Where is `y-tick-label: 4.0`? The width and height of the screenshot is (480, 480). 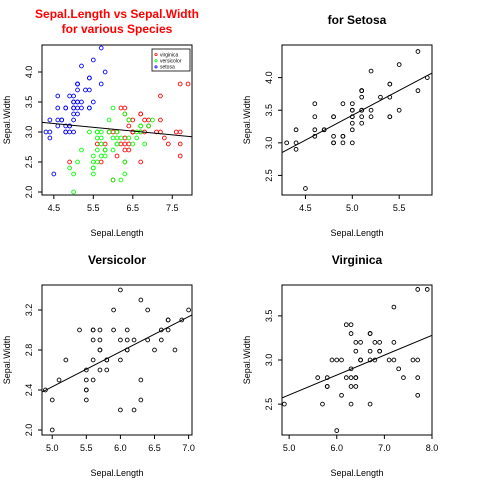
y-tick-label: 4.0 is located at coordinates (269, 77).